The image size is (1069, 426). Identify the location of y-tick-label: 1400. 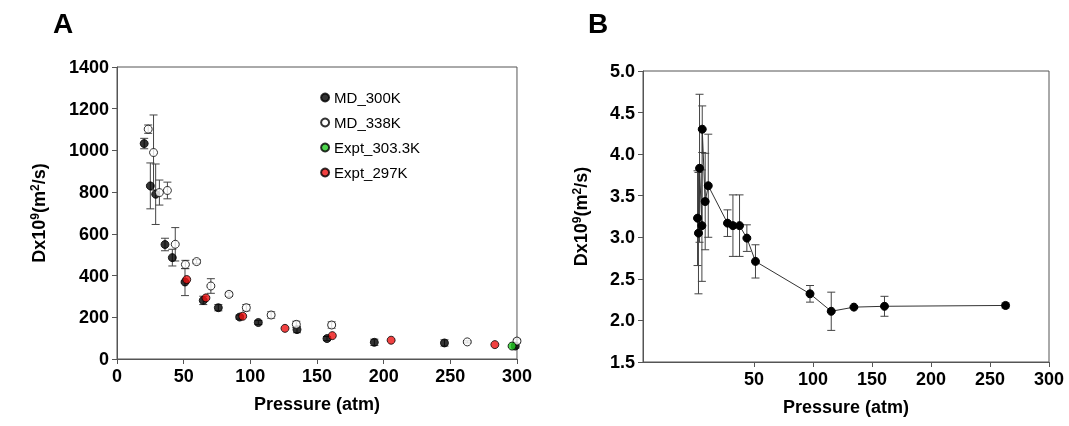
(88, 67).